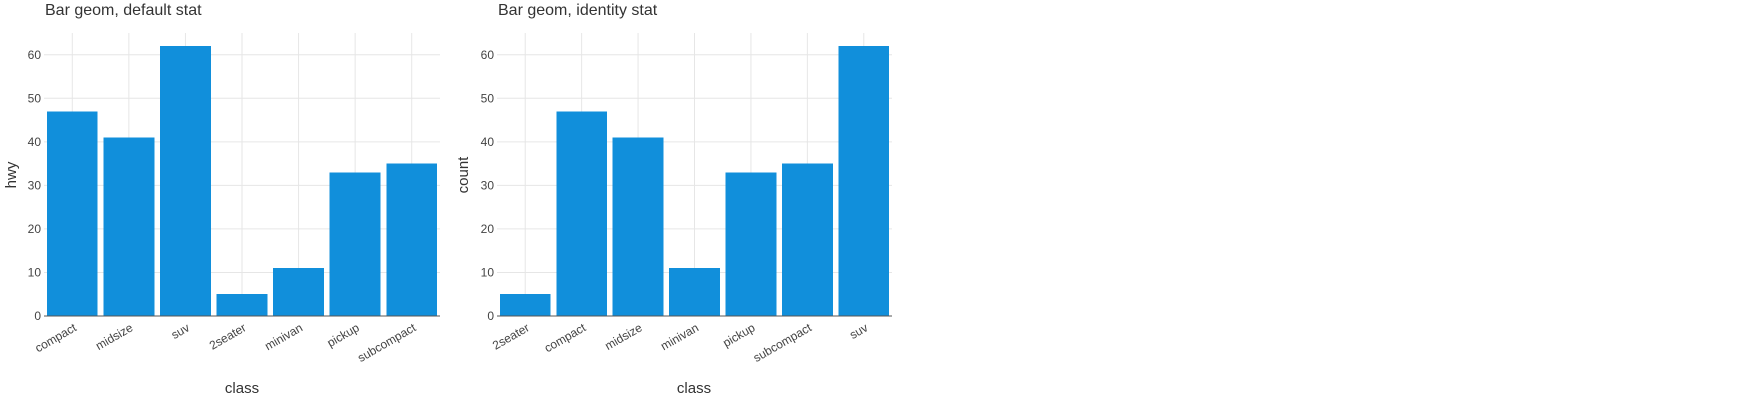  What do you see at coordinates (578, 10) in the screenshot?
I see `panel-title: Bar geom, identity stat` at bounding box center [578, 10].